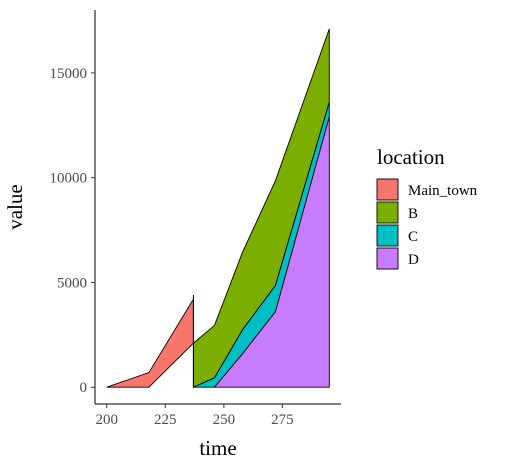 The width and height of the screenshot is (520, 472). I want to click on y-tick-label: 0, so click(84, 388).